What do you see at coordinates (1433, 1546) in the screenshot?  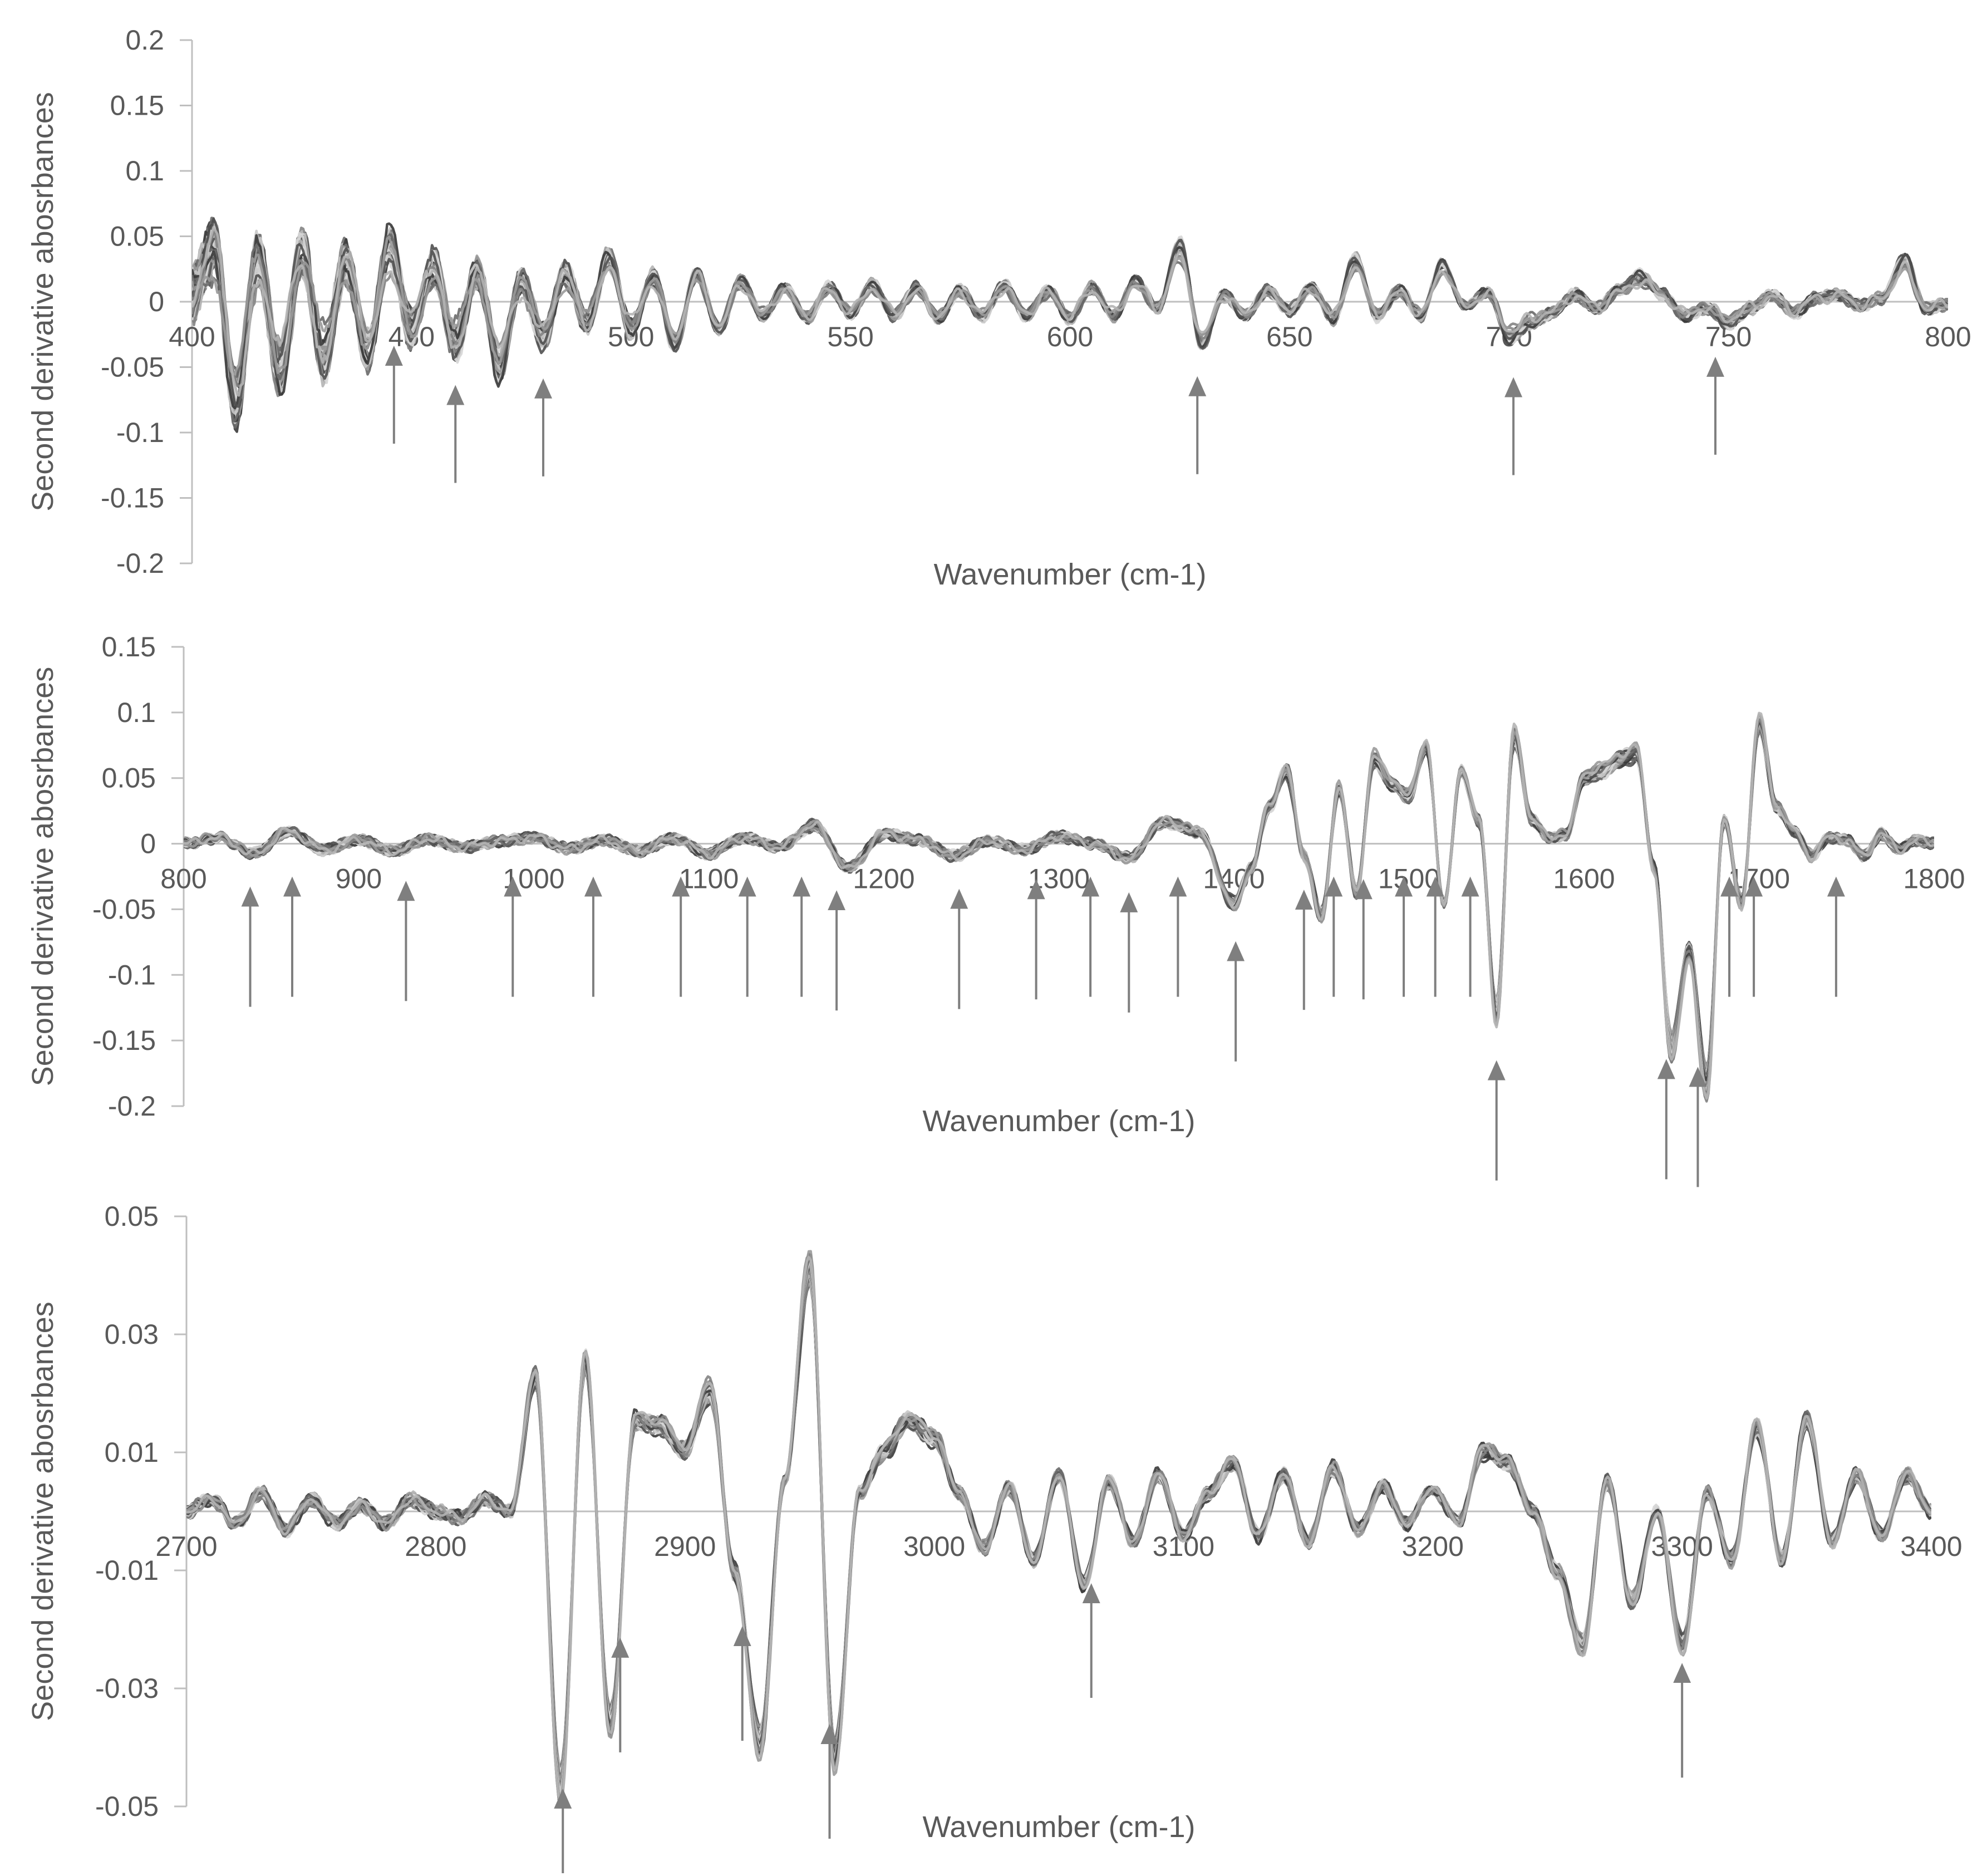 I see `x-tick-label: 3200` at bounding box center [1433, 1546].